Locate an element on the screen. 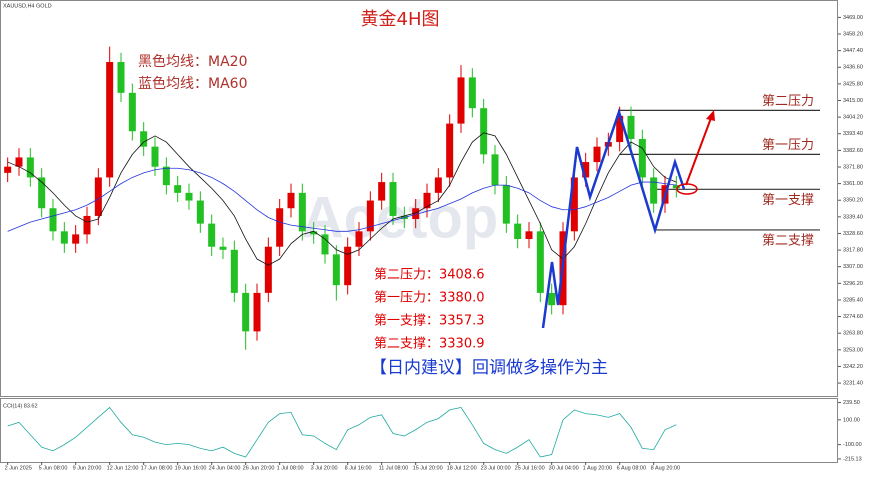  x-tick-label: 6 Aug 08:00 is located at coordinates (631, 468).